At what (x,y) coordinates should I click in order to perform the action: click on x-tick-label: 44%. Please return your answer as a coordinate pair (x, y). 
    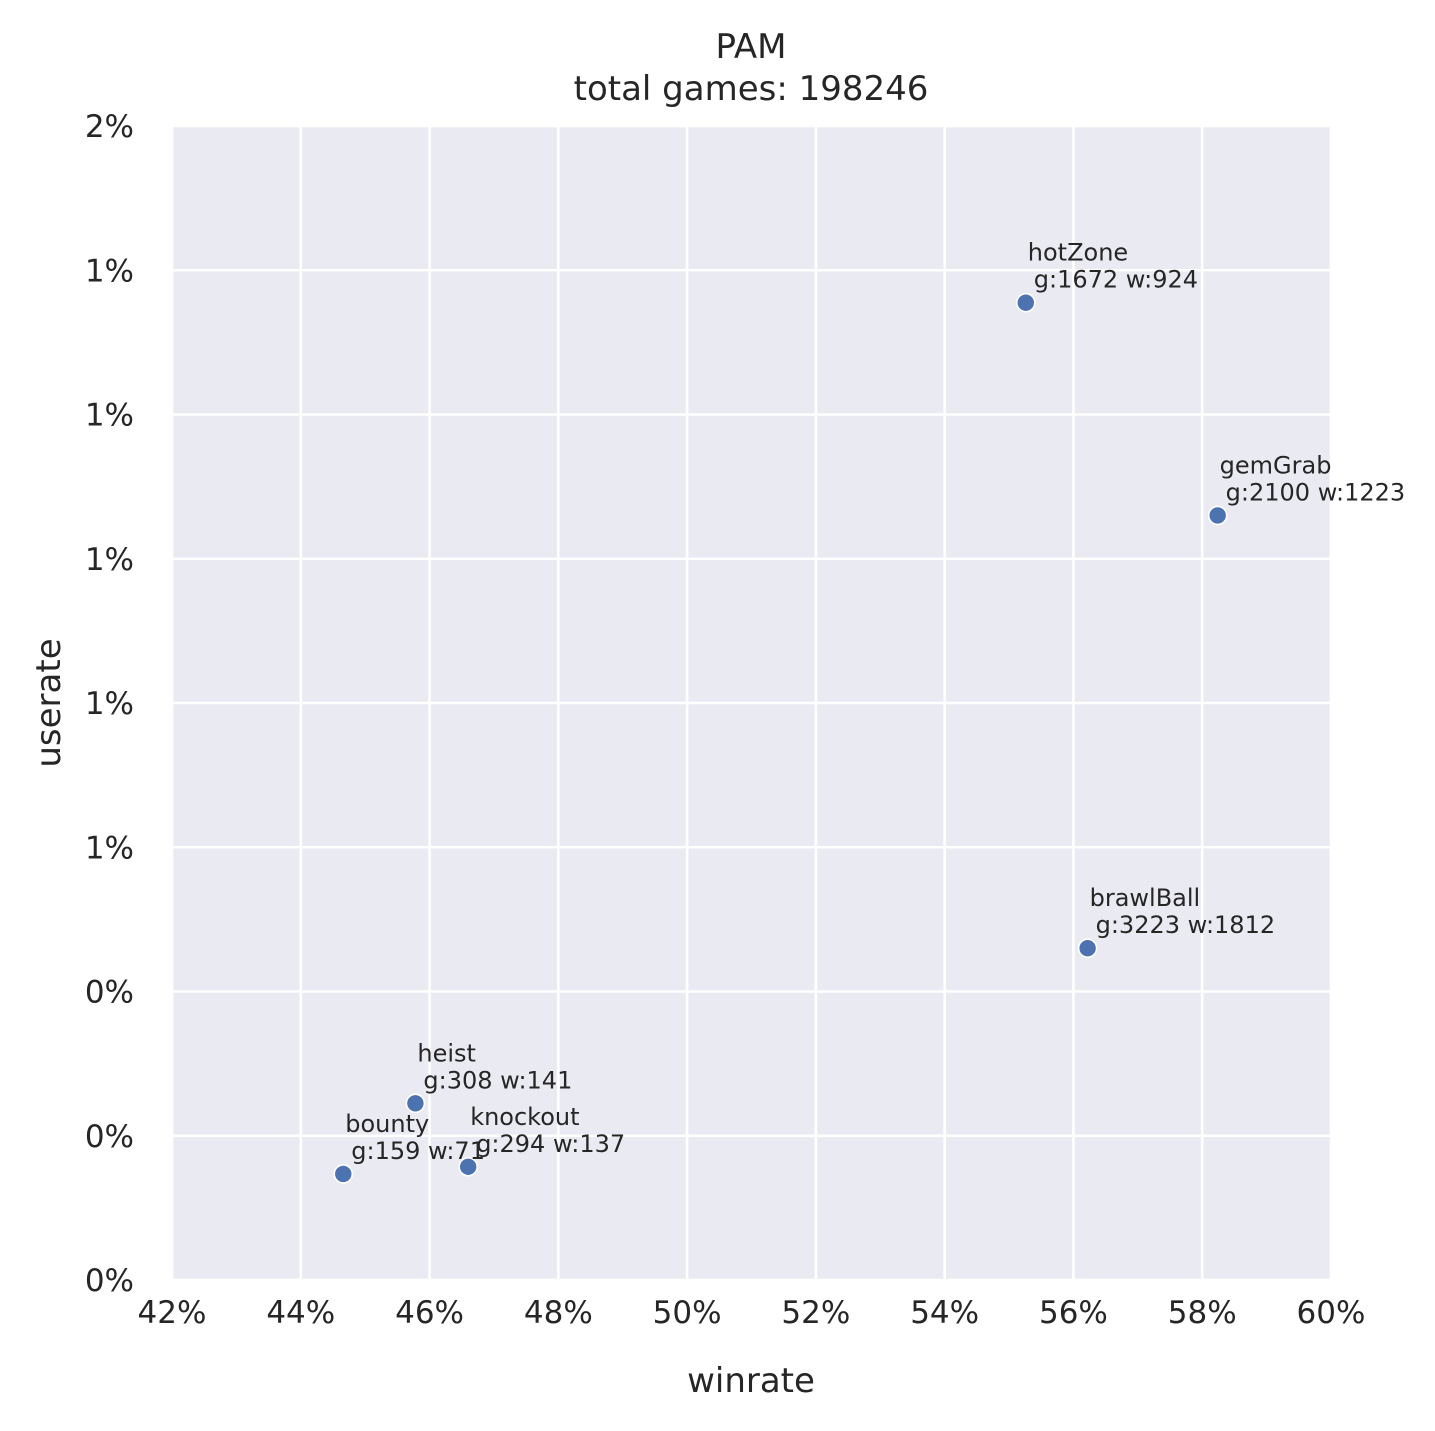
    Looking at the image, I should click on (300, 1313).